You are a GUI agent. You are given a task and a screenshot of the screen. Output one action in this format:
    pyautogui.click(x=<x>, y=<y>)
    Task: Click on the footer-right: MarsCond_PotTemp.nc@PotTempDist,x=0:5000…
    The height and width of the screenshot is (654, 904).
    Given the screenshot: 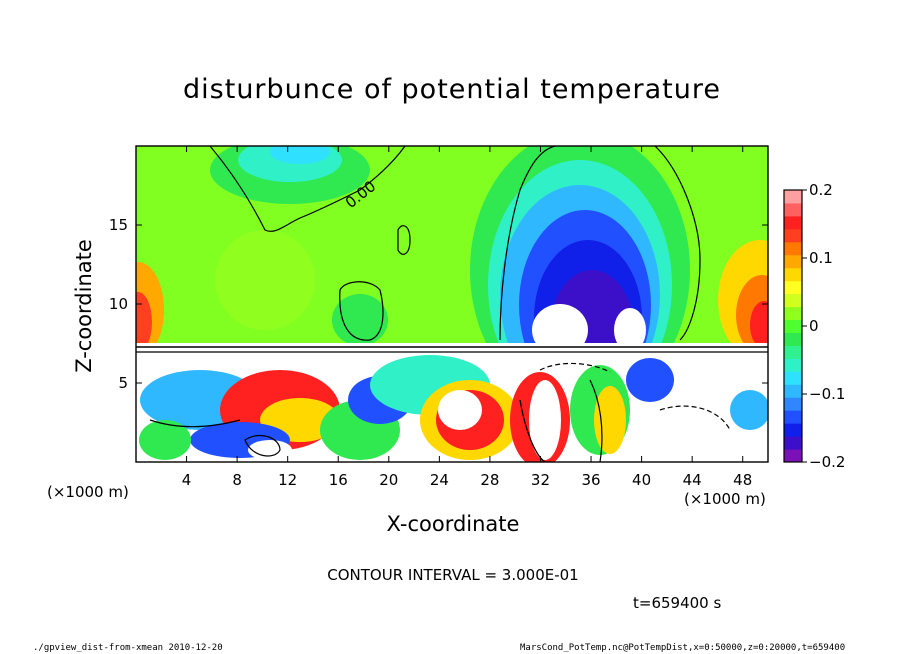 What is the action you would take?
    pyautogui.click(x=683, y=648)
    